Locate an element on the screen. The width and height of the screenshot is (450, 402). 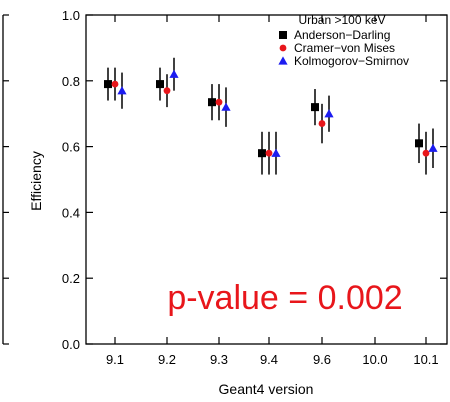
y-tick-label: 0.0 is located at coordinates (71, 344).